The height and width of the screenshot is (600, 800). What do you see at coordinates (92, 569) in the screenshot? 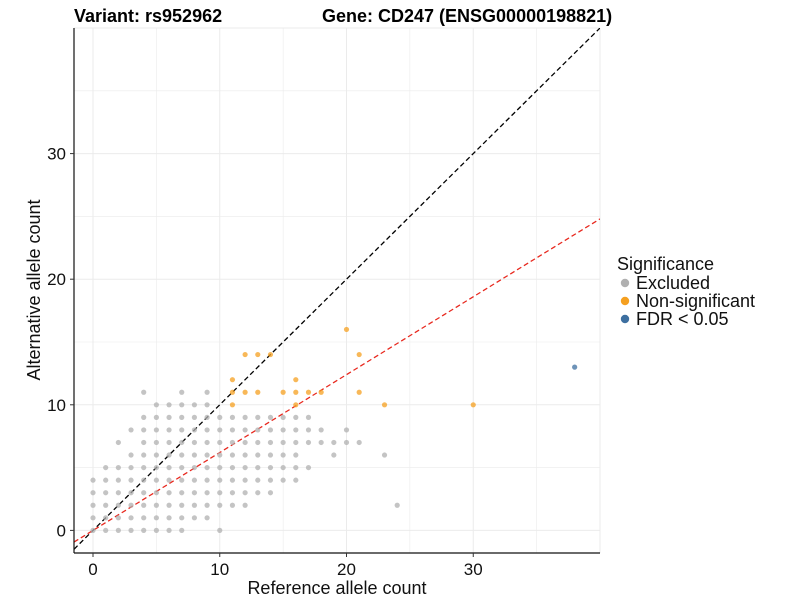
I see `x-tick-label: 0` at bounding box center [92, 569].